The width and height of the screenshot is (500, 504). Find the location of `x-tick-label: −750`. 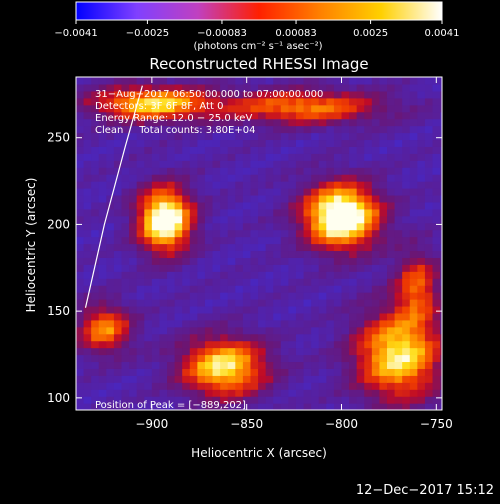

x-tick-label: −750 is located at coordinates (436, 424).